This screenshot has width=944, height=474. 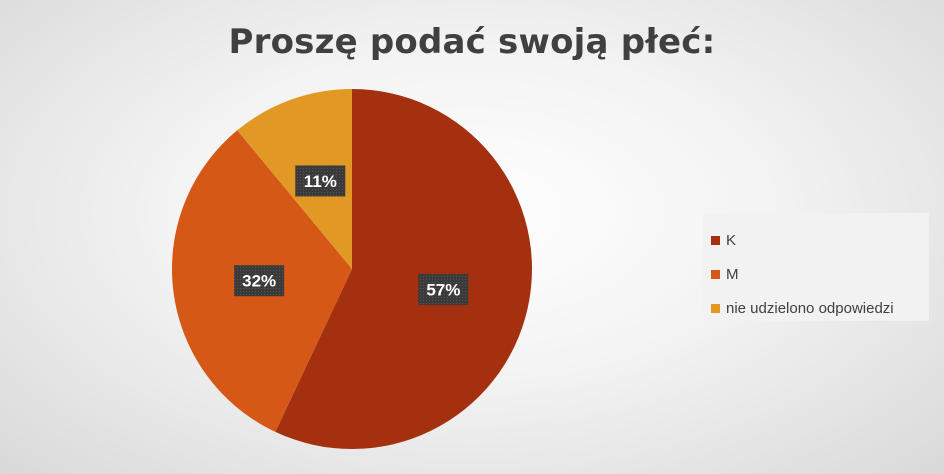 What do you see at coordinates (820, 274) in the screenshot?
I see `legend-item-2: M` at bounding box center [820, 274].